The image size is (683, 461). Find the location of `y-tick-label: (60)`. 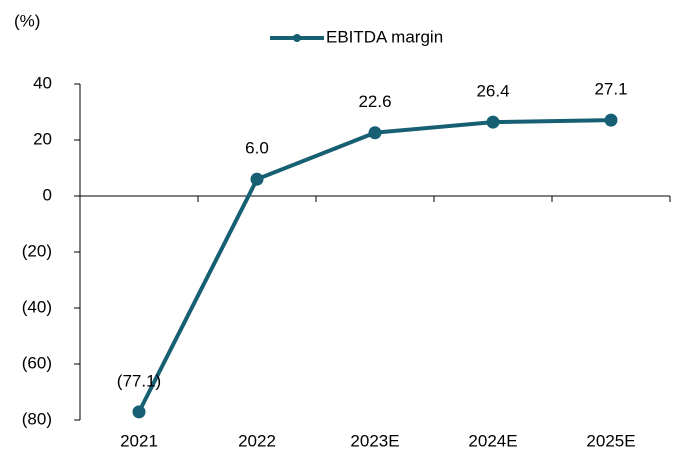

y-tick-label: (60) is located at coordinates (37, 362).